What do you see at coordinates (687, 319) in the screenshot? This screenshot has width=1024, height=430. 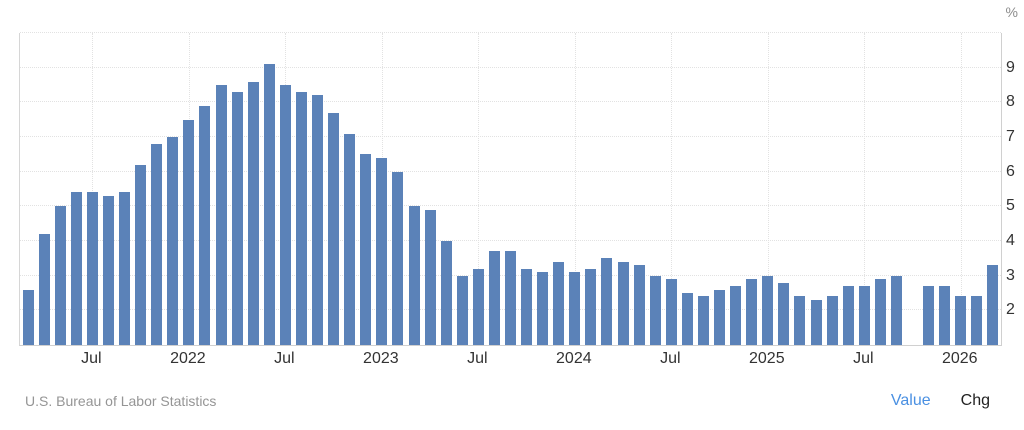 I see `bar-aug-2024` at bounding box center [687, 319].